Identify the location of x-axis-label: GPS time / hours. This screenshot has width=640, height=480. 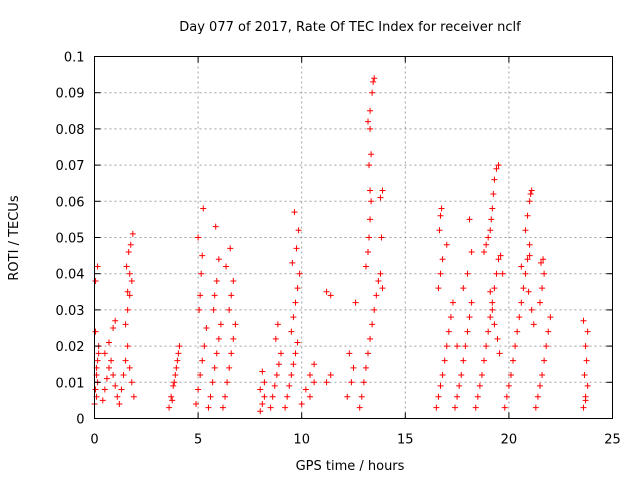
(350, 466).